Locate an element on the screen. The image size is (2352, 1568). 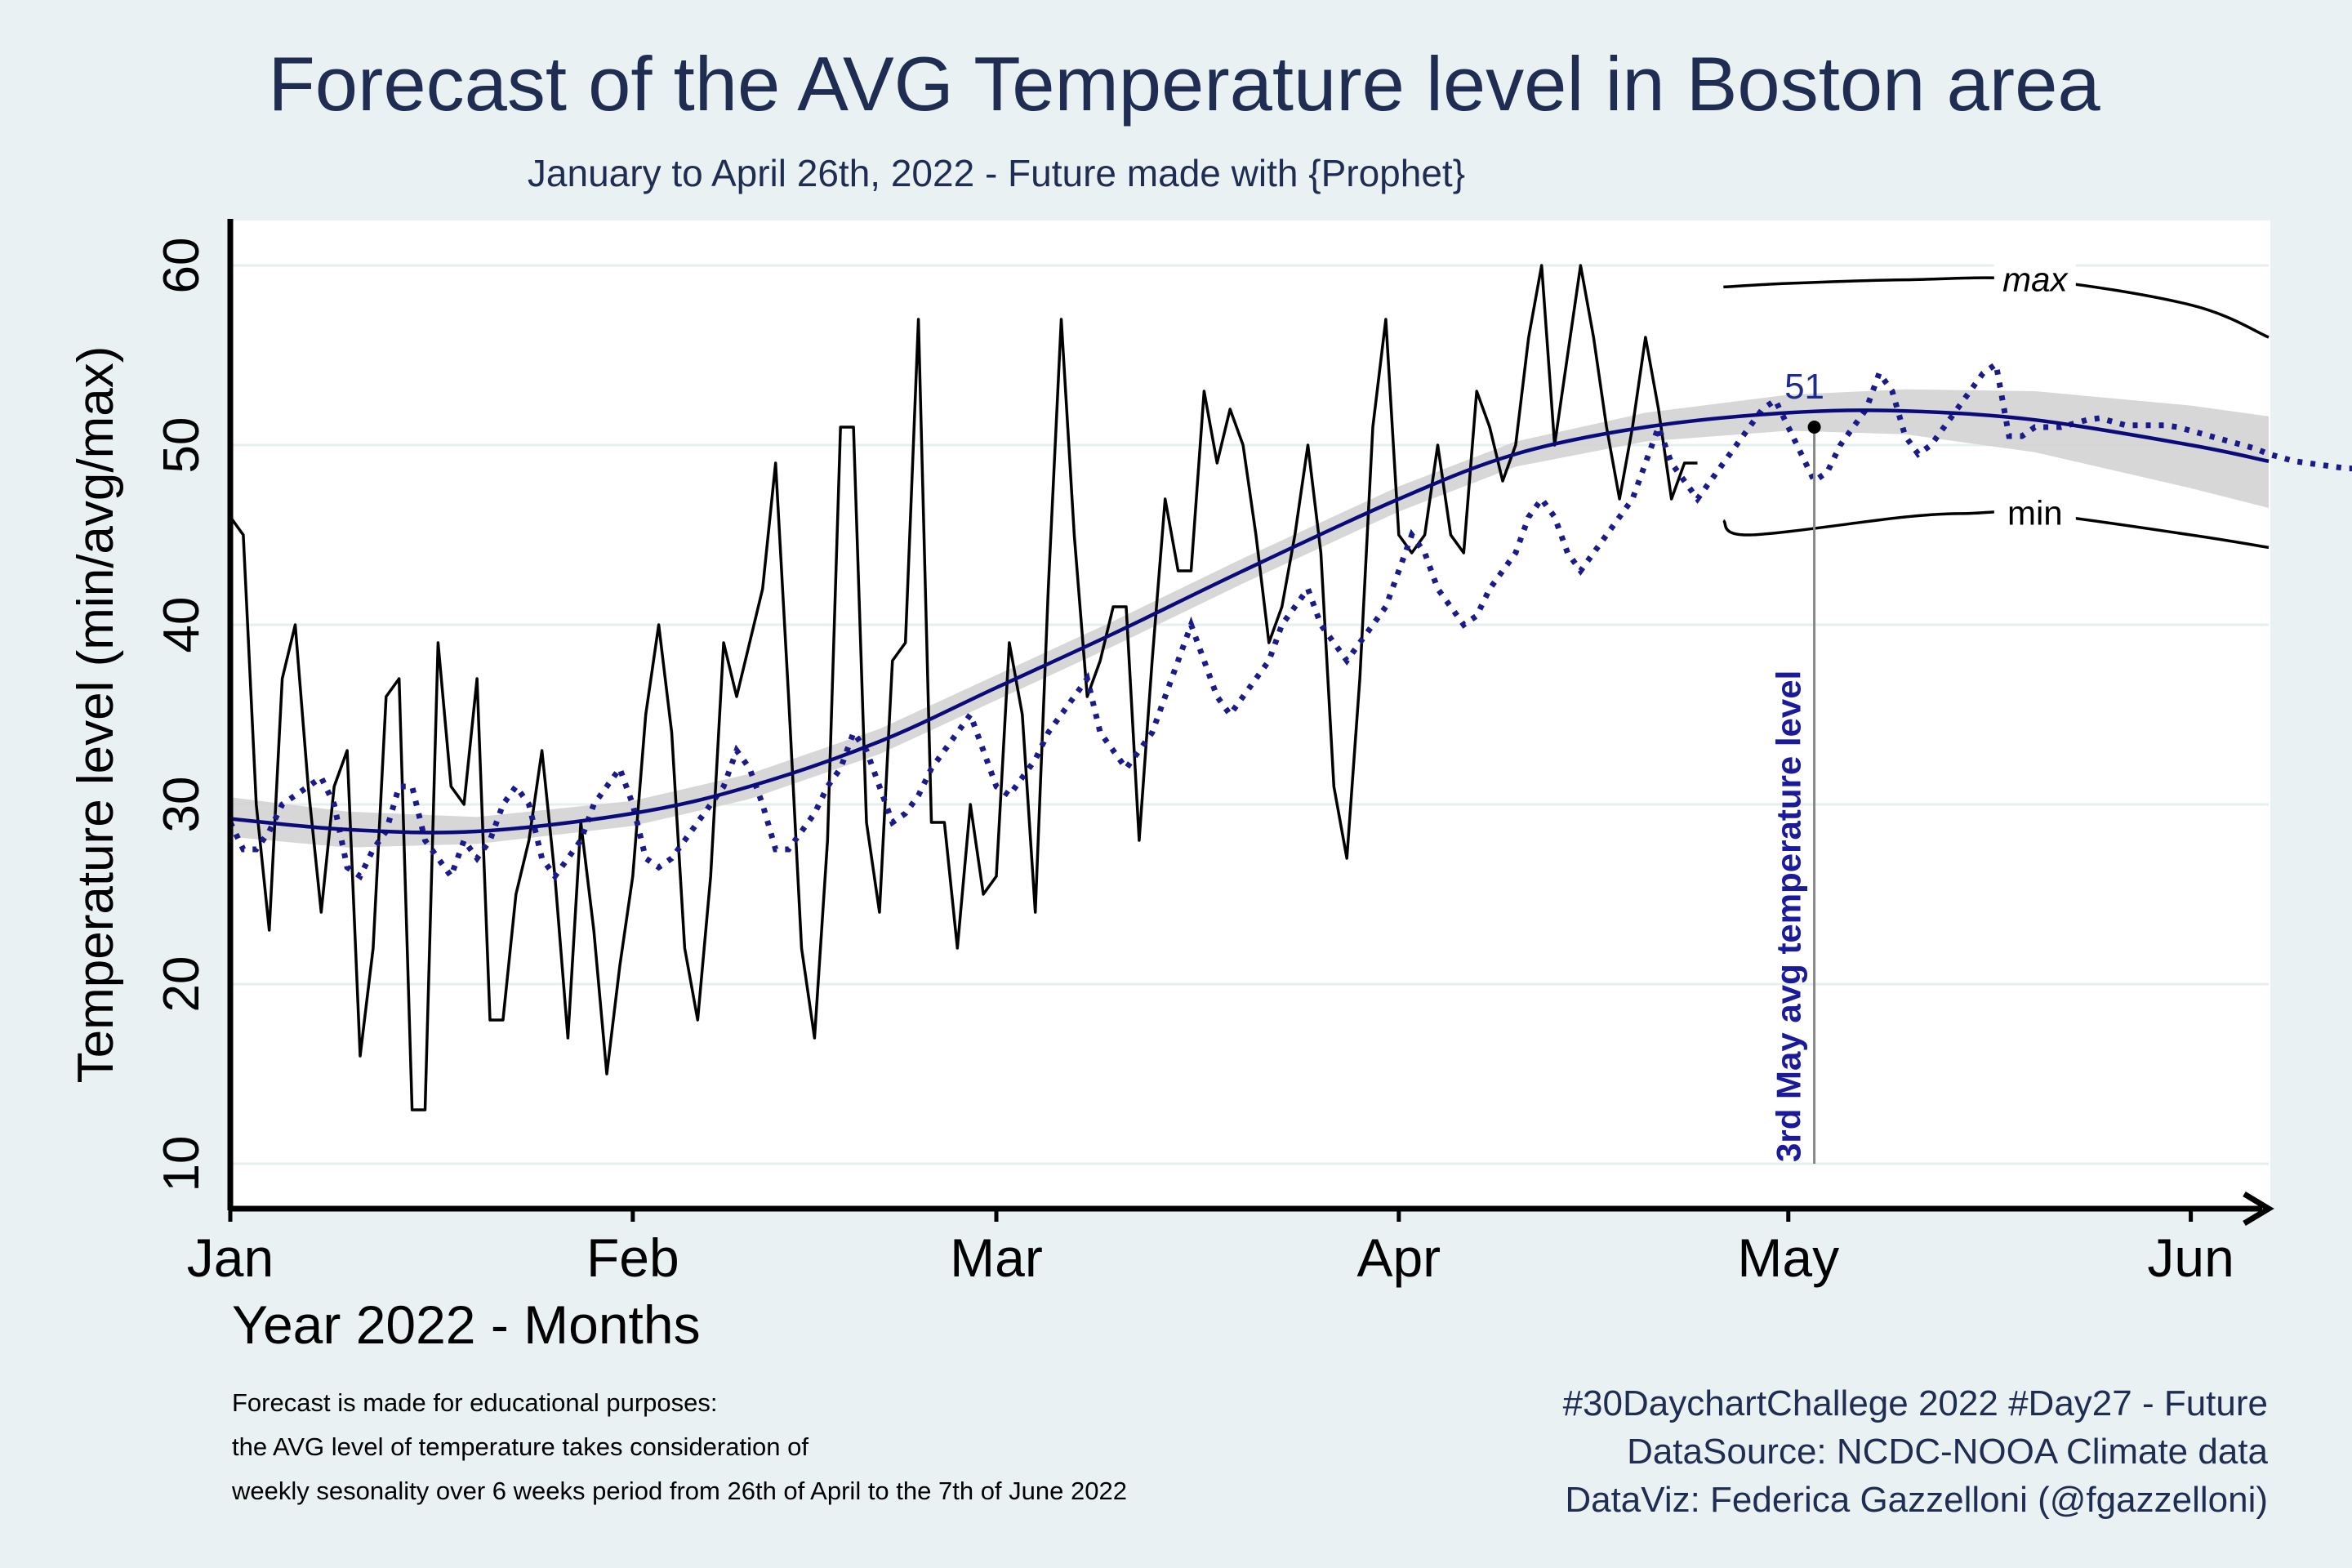
x-axis-label: Year 2022 - Months is located at coordinates (467, 1324).